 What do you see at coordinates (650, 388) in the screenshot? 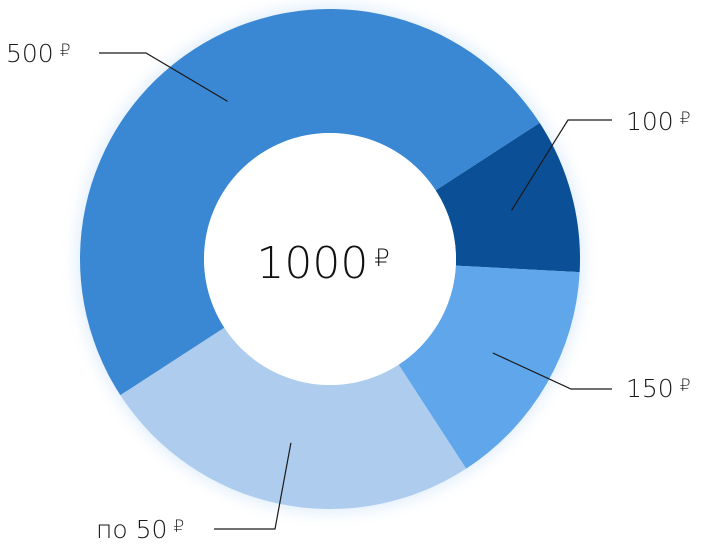
I see `slice-label-value: 150` at bounding box center [650, 388].